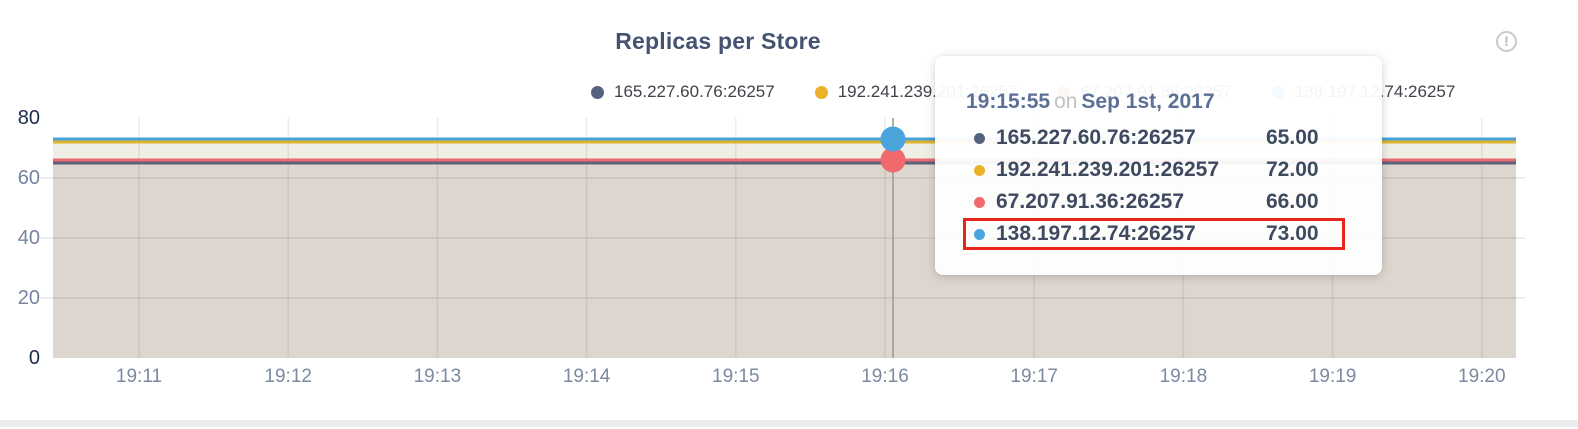 Image resolution: width=1578 pixels, height=429 pixels. What do you see at coordinates (34, 358) in the screenshot?
I see `y-tick-label: 0` at bounding box center [34, 358].